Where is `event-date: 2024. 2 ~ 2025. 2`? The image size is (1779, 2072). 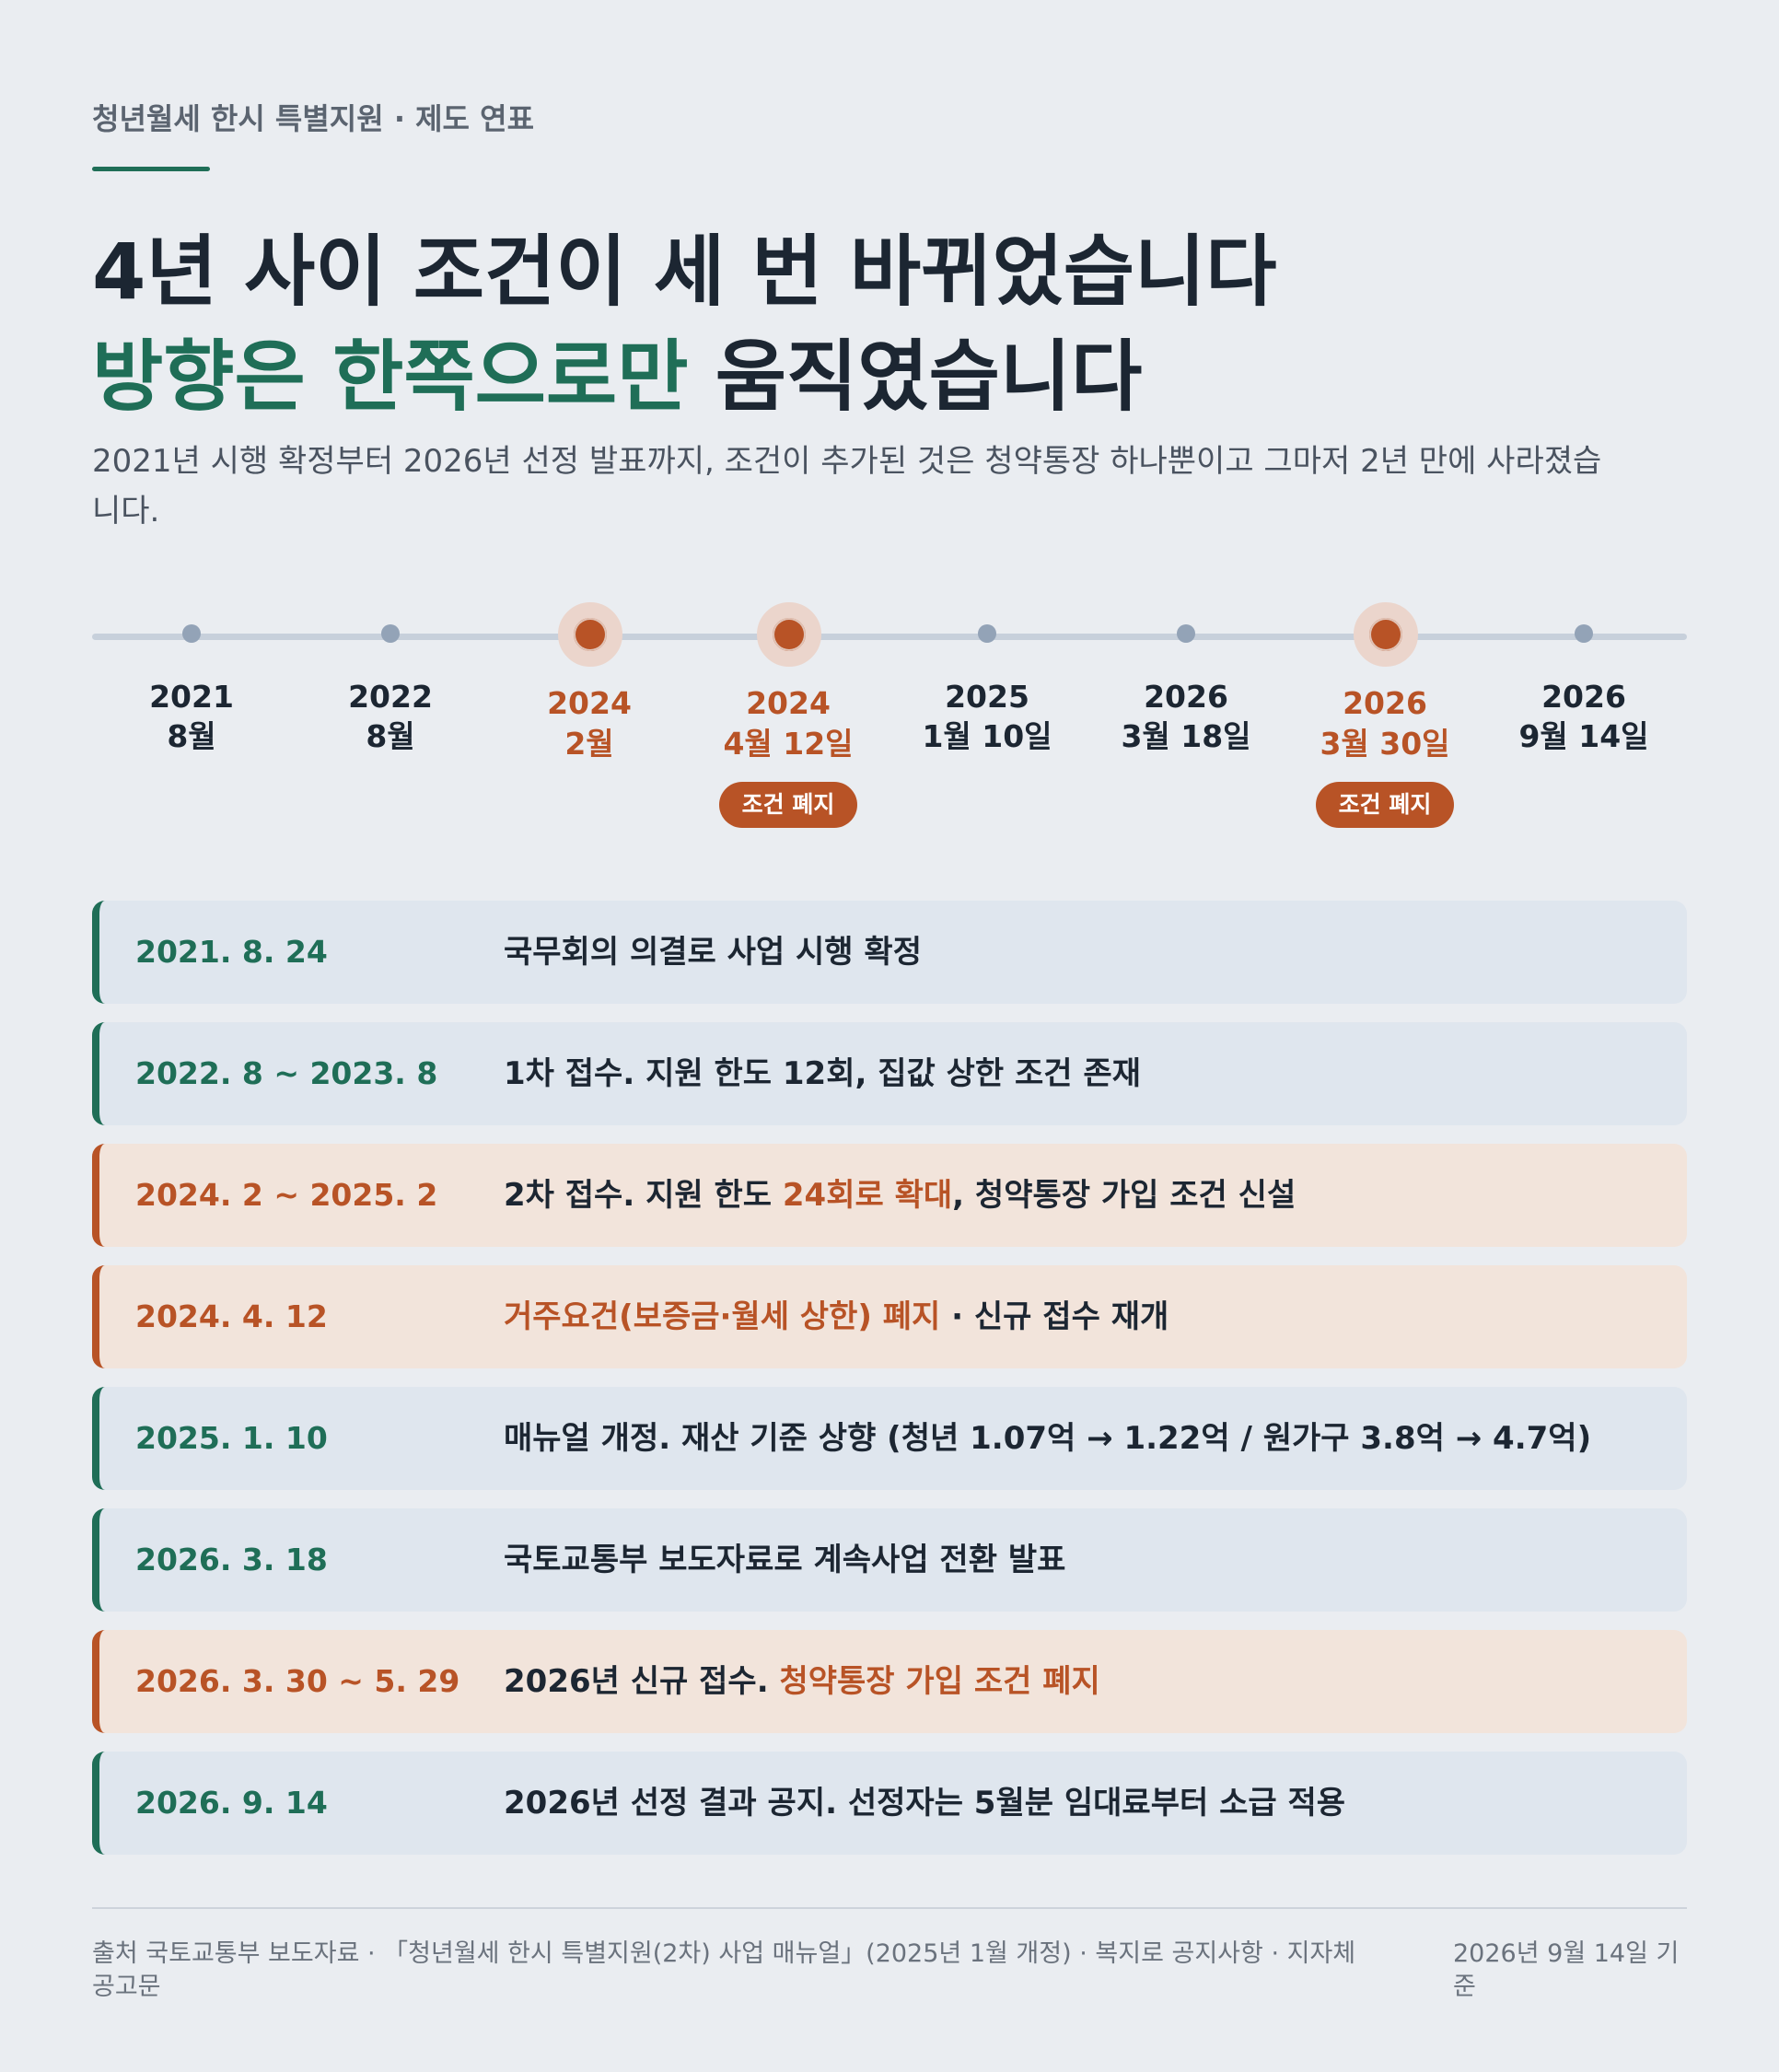
event-date: 2024. 2 ~ 2025. 2 is located at coordinates (287, 1195).